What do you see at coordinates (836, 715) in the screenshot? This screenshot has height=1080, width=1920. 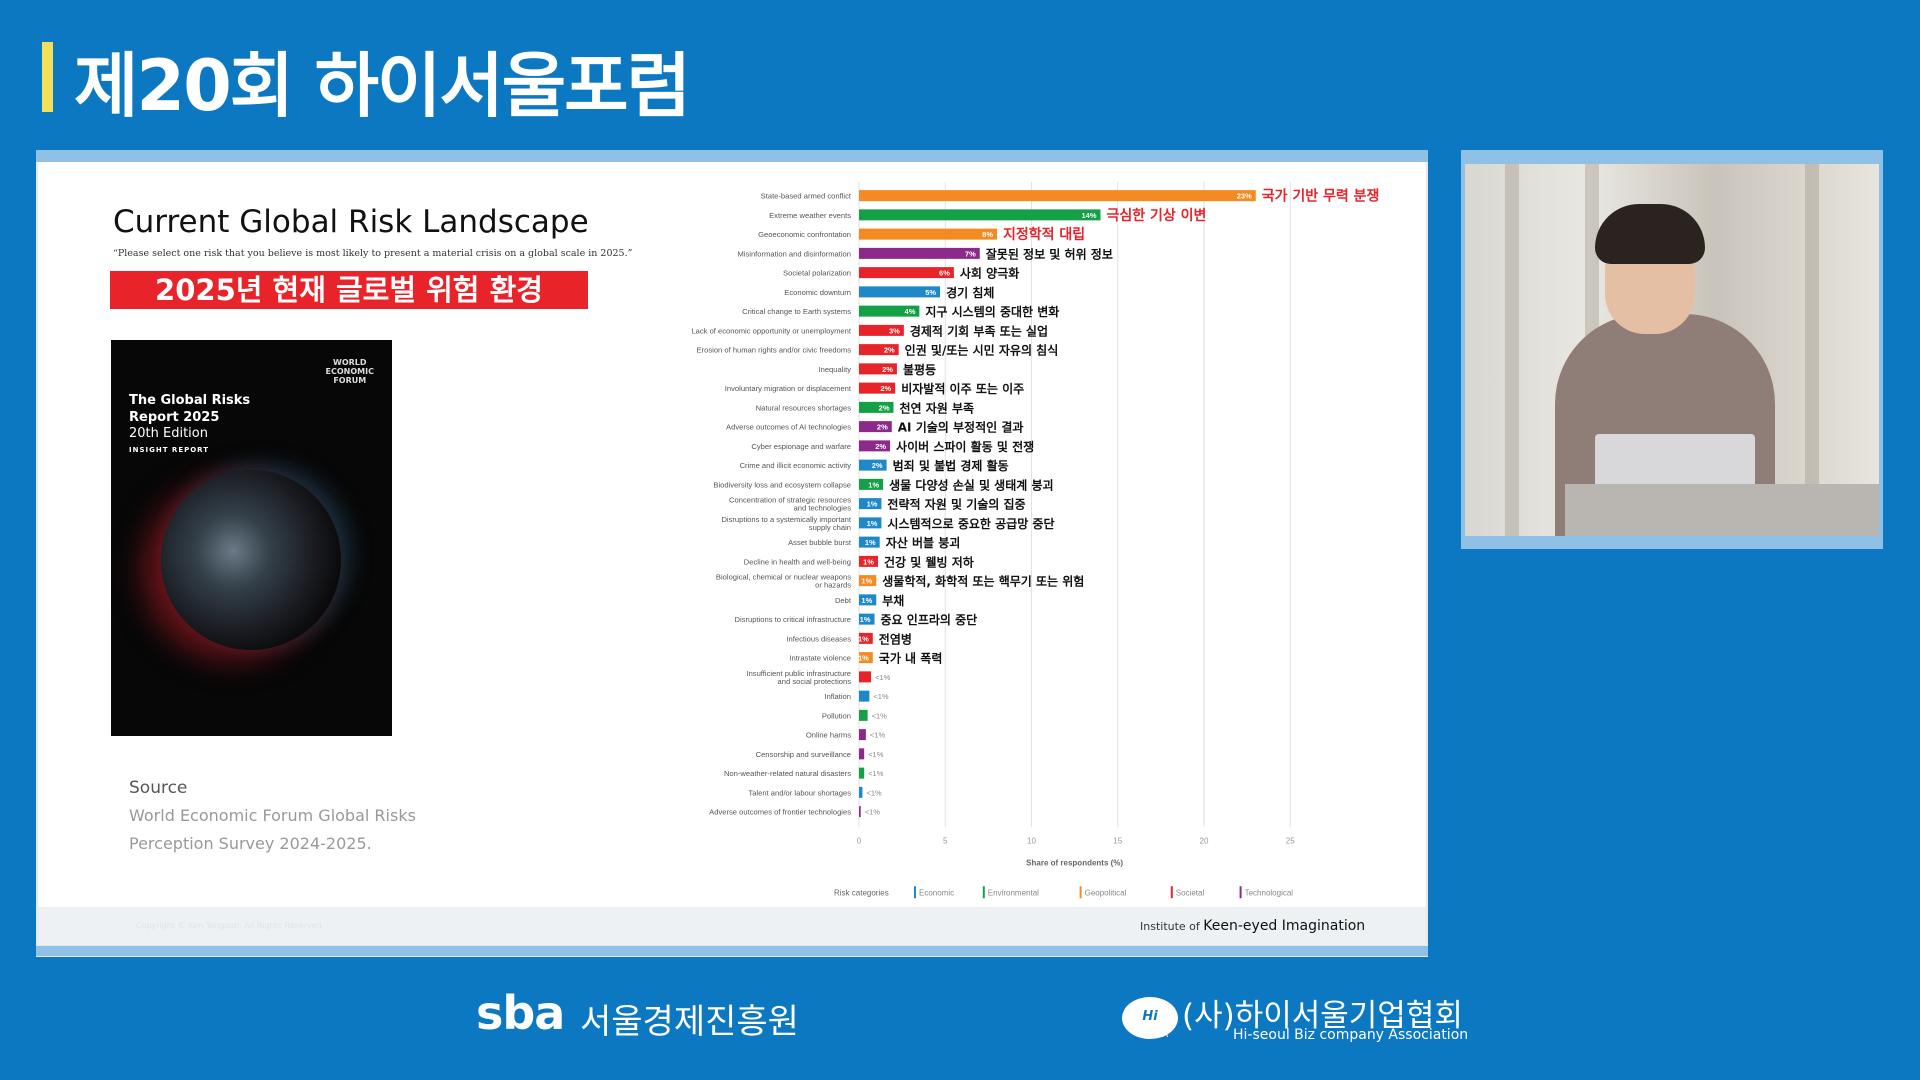 I see `chart-category-label: Pollution` at bounding box center [836, 715].